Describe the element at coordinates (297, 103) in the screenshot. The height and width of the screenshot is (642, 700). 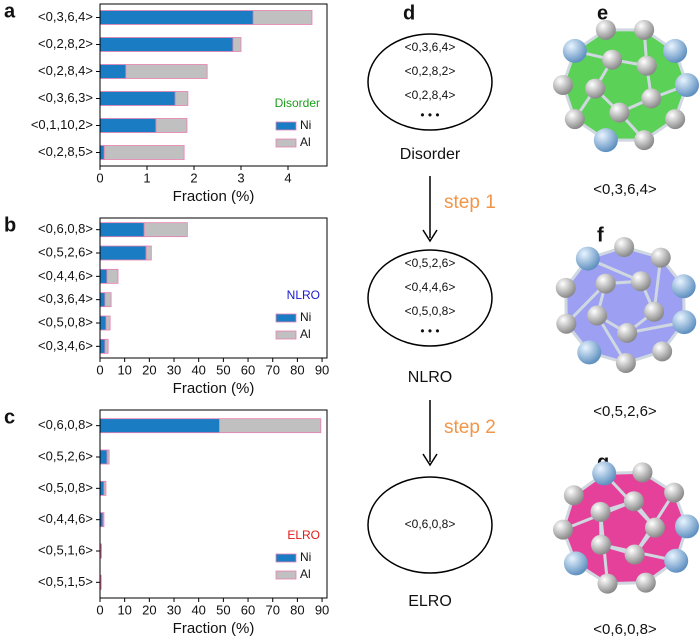
I see `legend-title: Disorder` at that location.